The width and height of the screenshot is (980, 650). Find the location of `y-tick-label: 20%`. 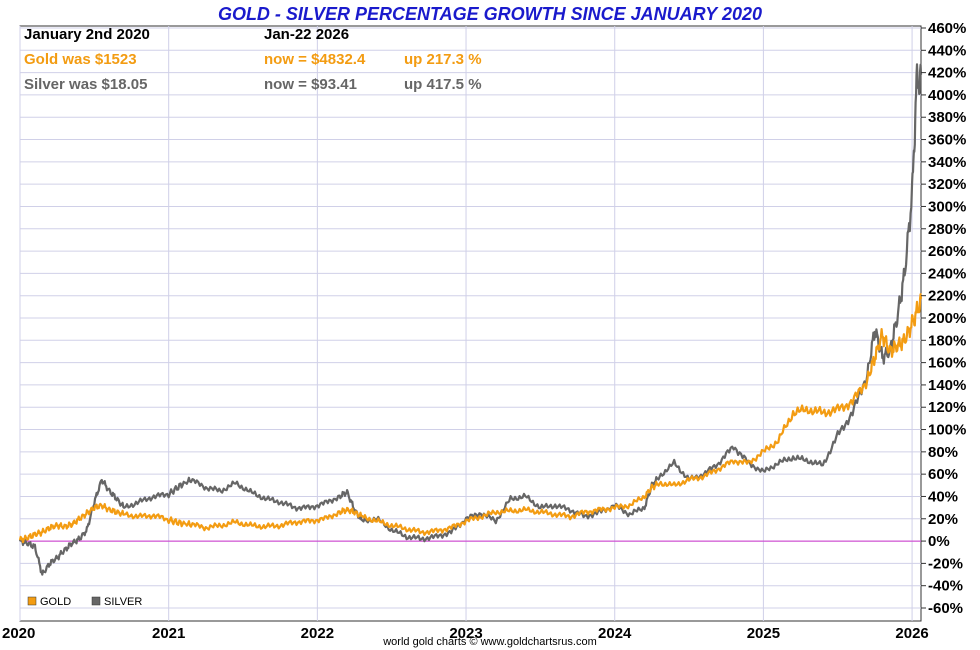

y-tick-label: 20% is located at coordinates (943, 519).